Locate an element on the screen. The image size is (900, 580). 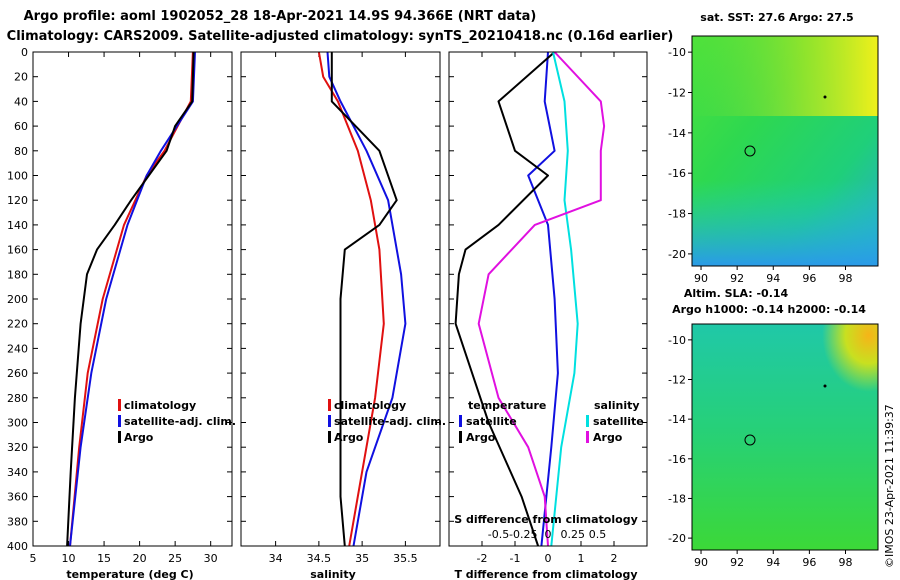
s-diff-tick-label: 0.5 is located at coordinates (598, 534).